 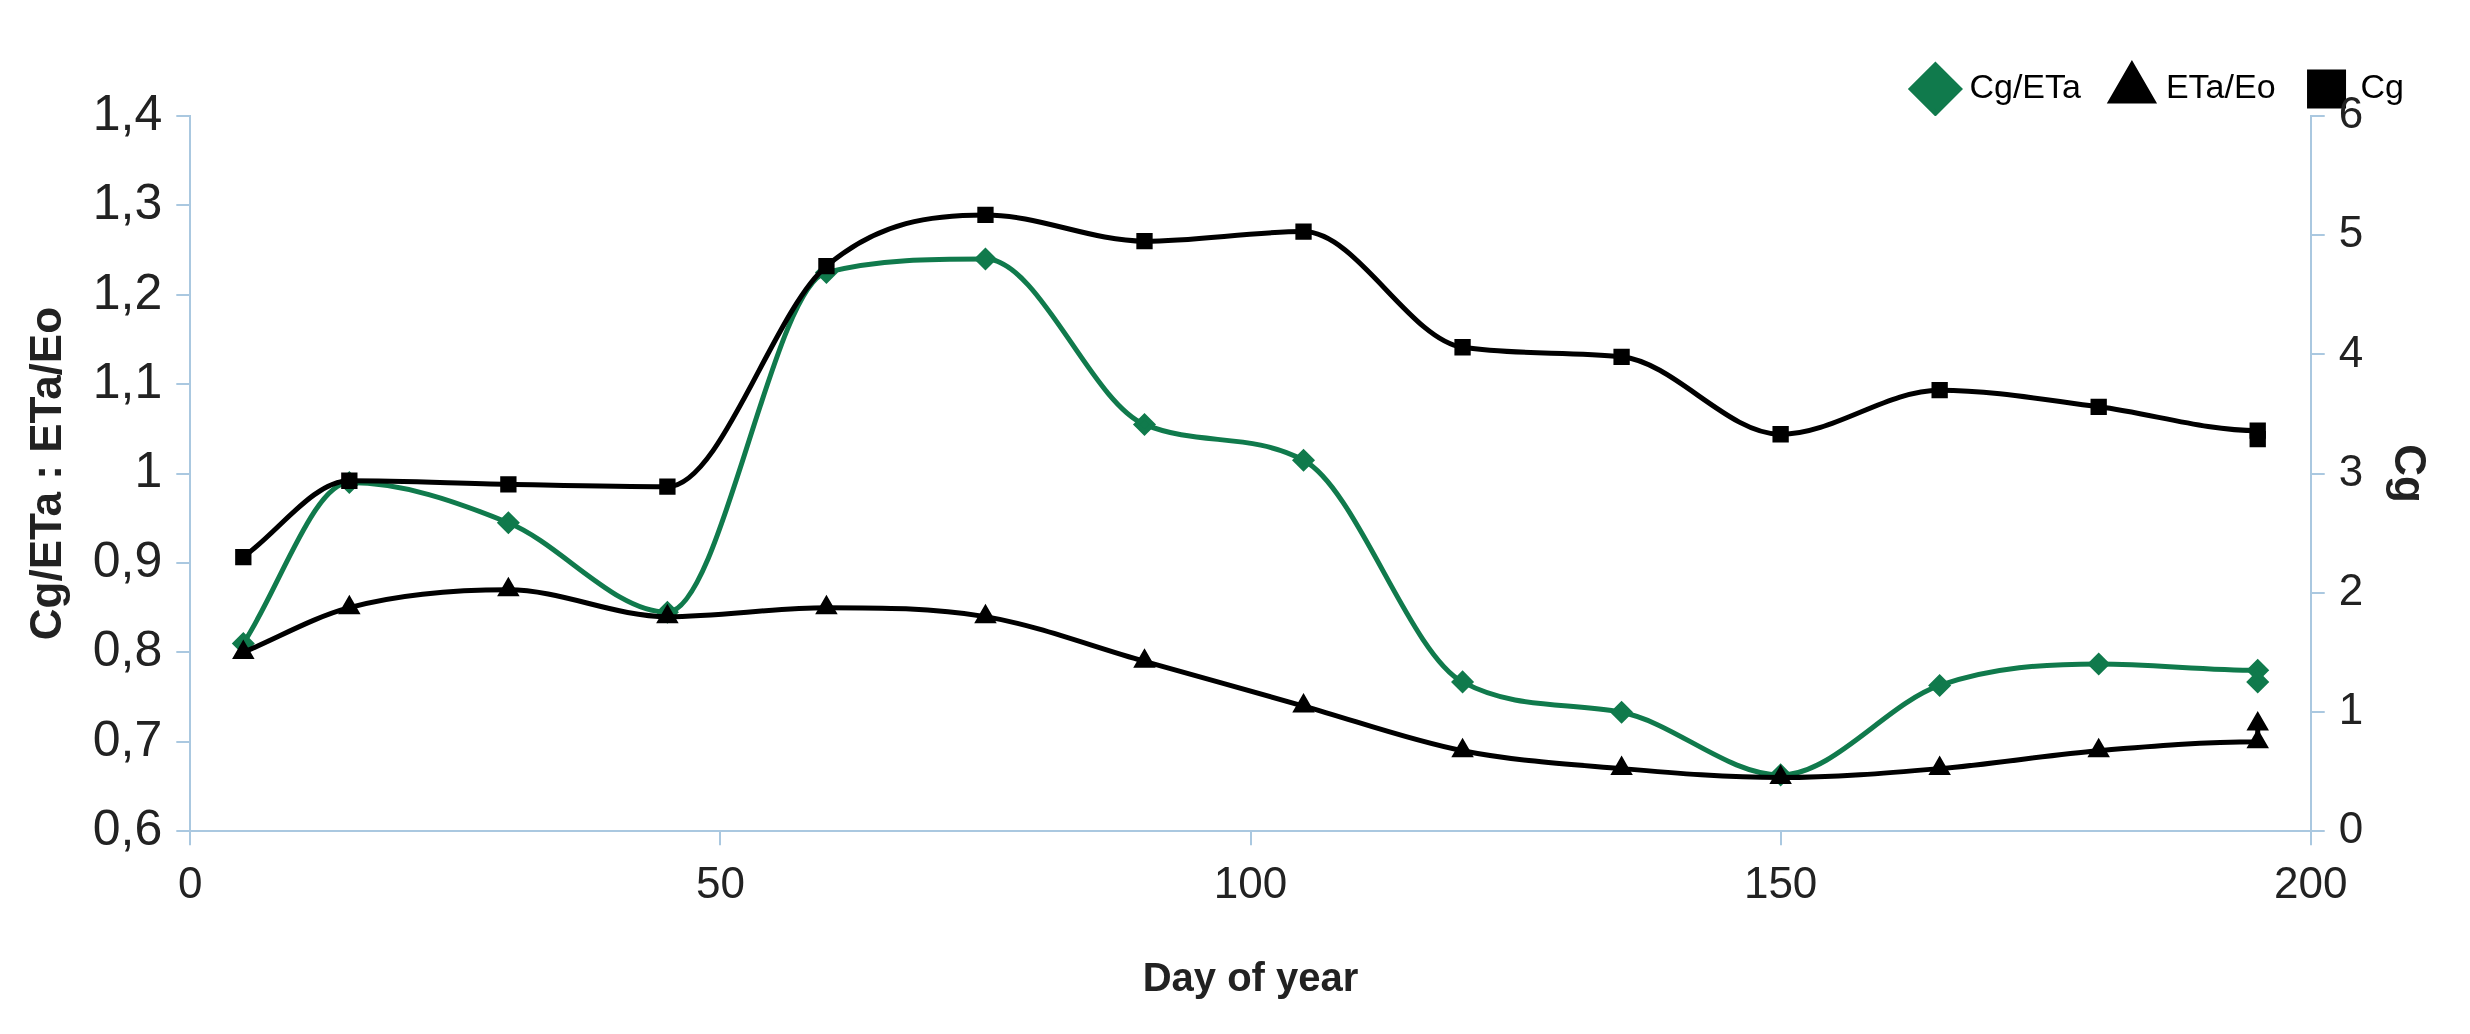 What do you see at coordinates (2351, 470) in the screenshot?
I see `y2-tick-label: 3` at bounding box center [2351, 470].